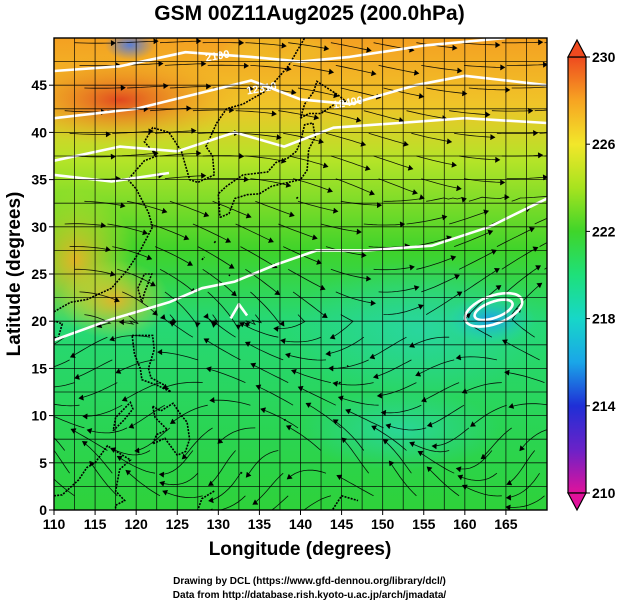 Image resolution: width=619 pixels, height=605 pixels. I want to click on y-tick-label: 5, so click(43, 463).